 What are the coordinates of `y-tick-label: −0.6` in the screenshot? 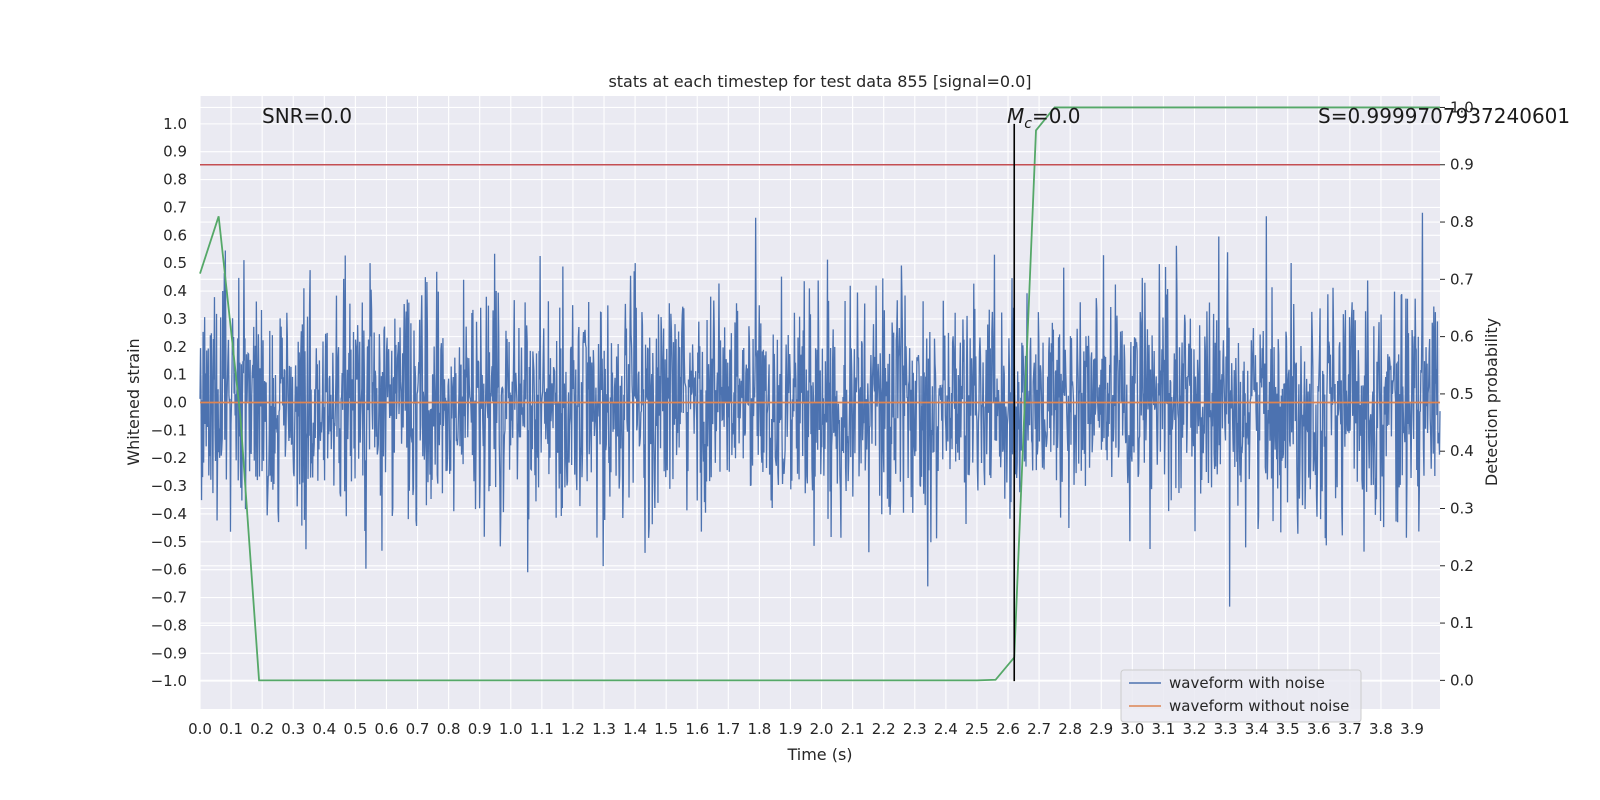 It's located at (169, 570).